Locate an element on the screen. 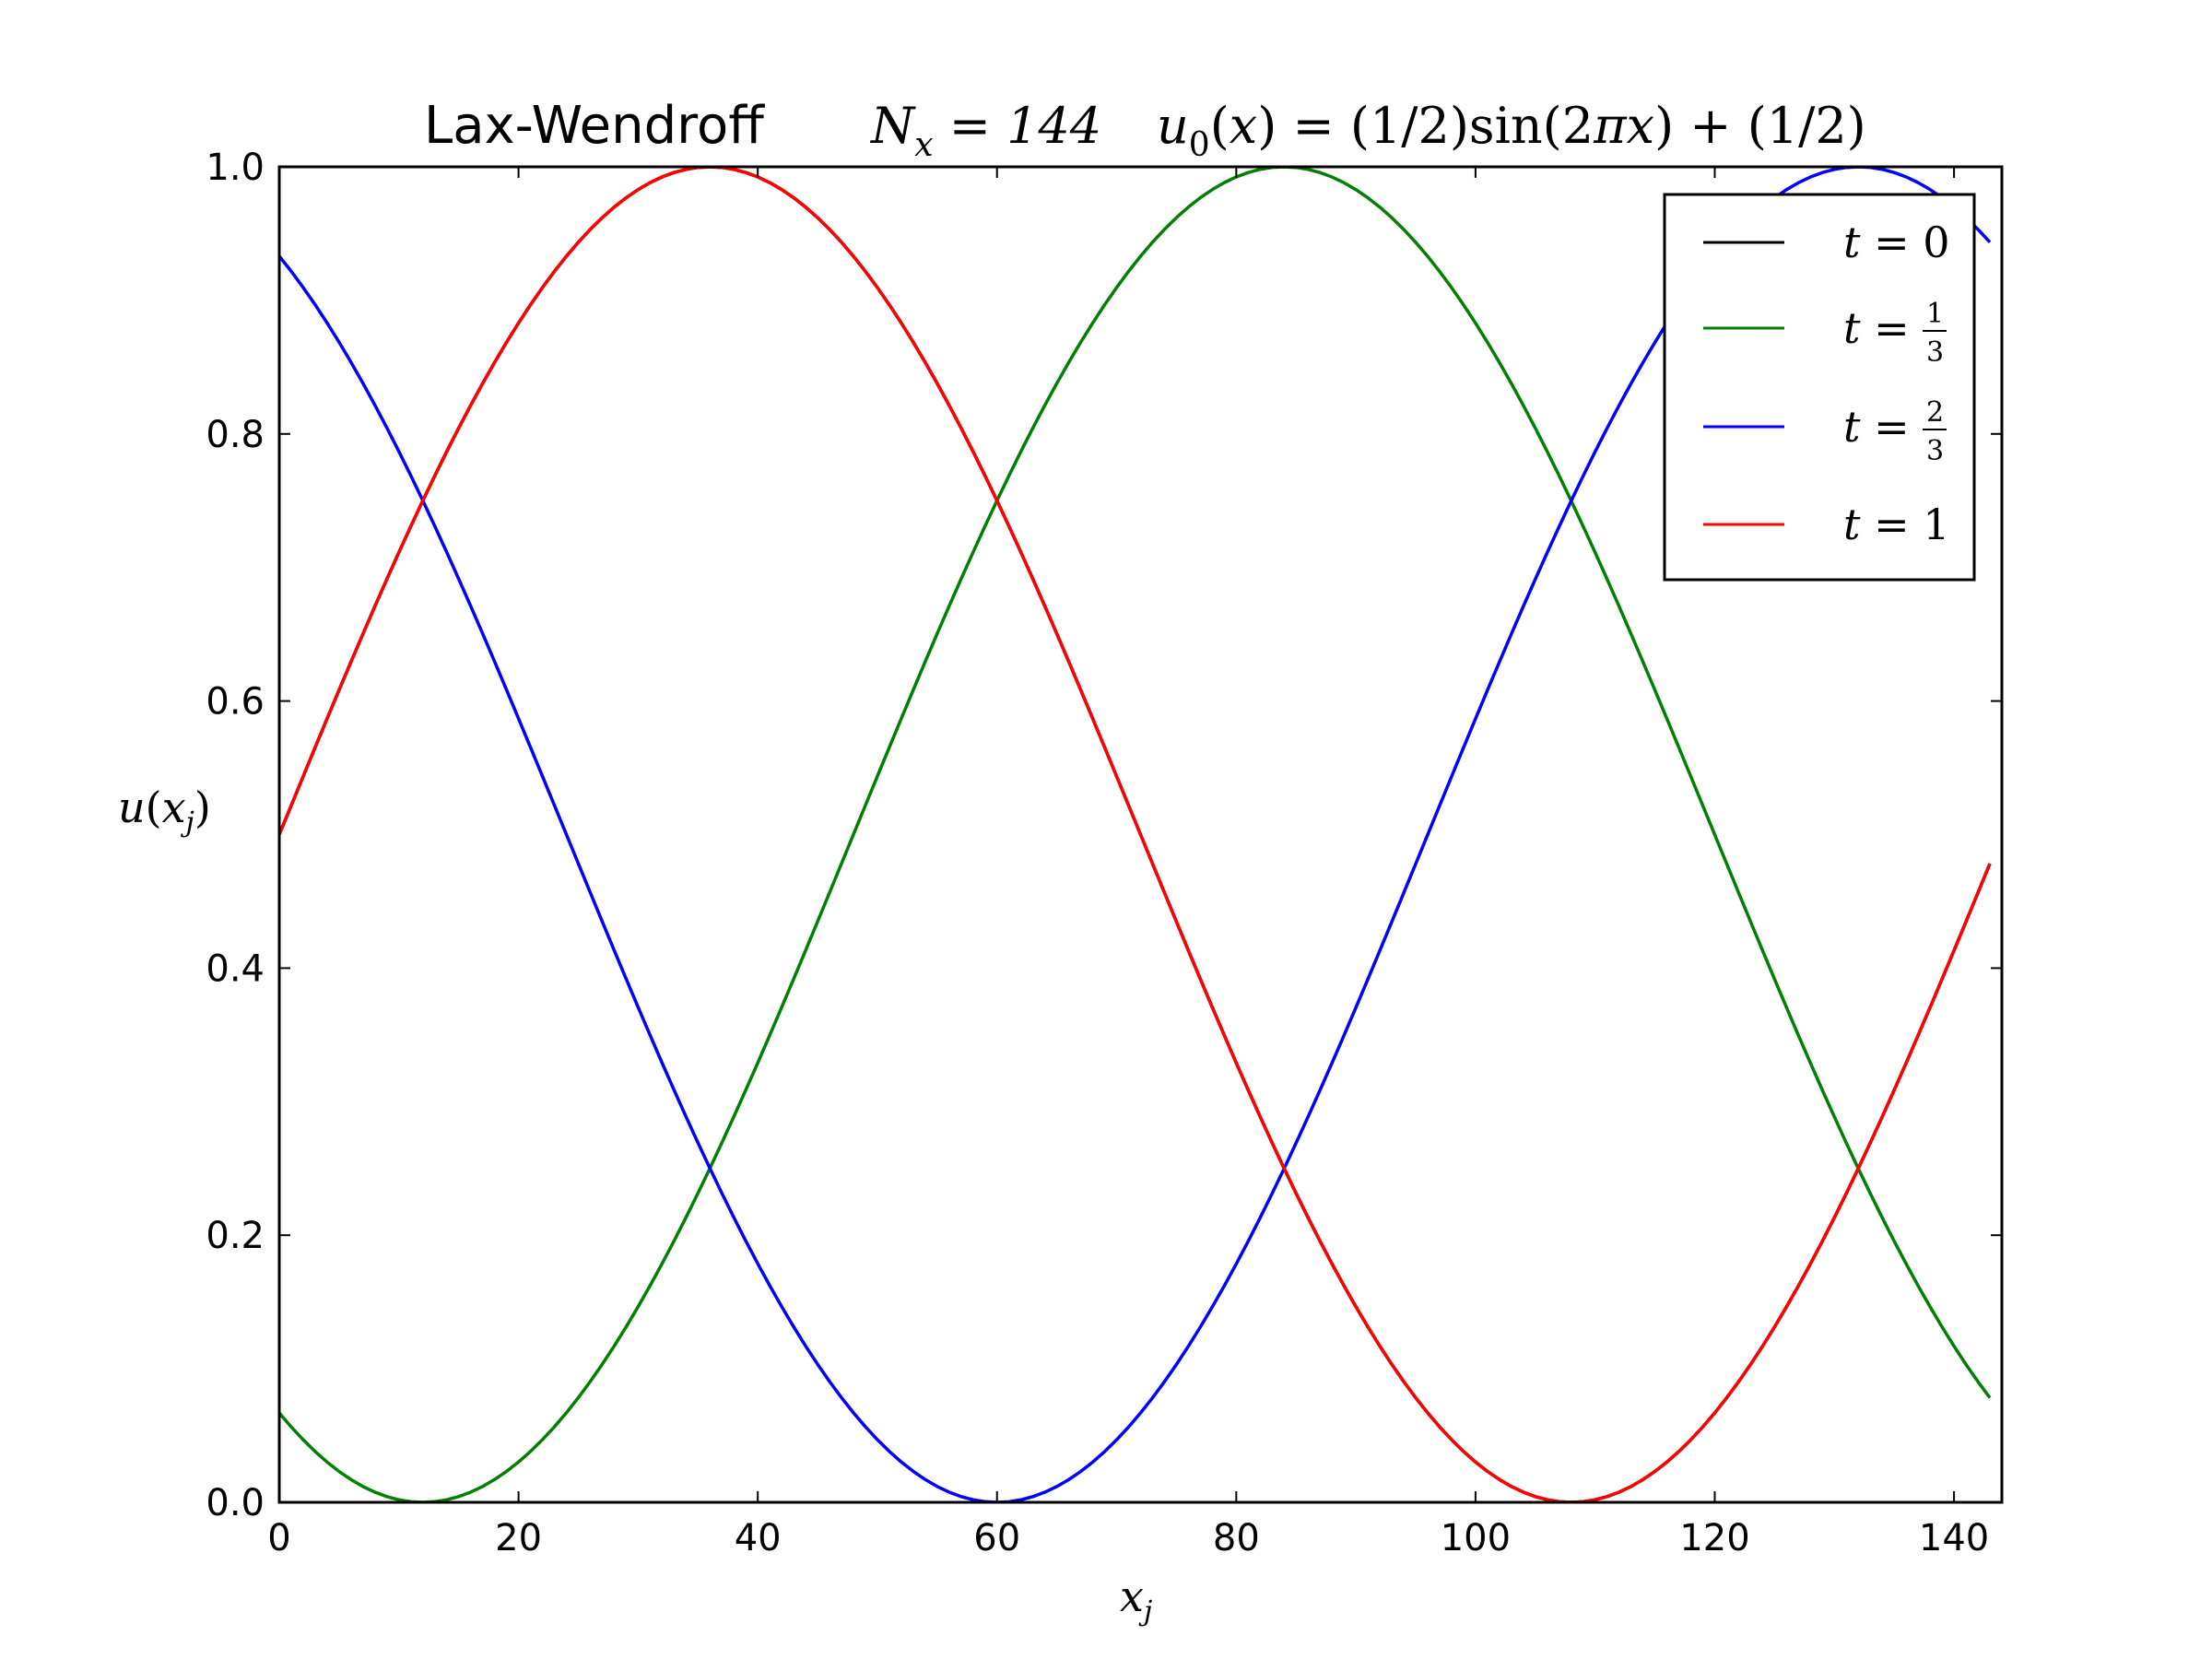 The height and width of the screenshot is (1659, 2212). legend-entry-t1-3: t = 1 3 is located at coordinates (1825, 333).